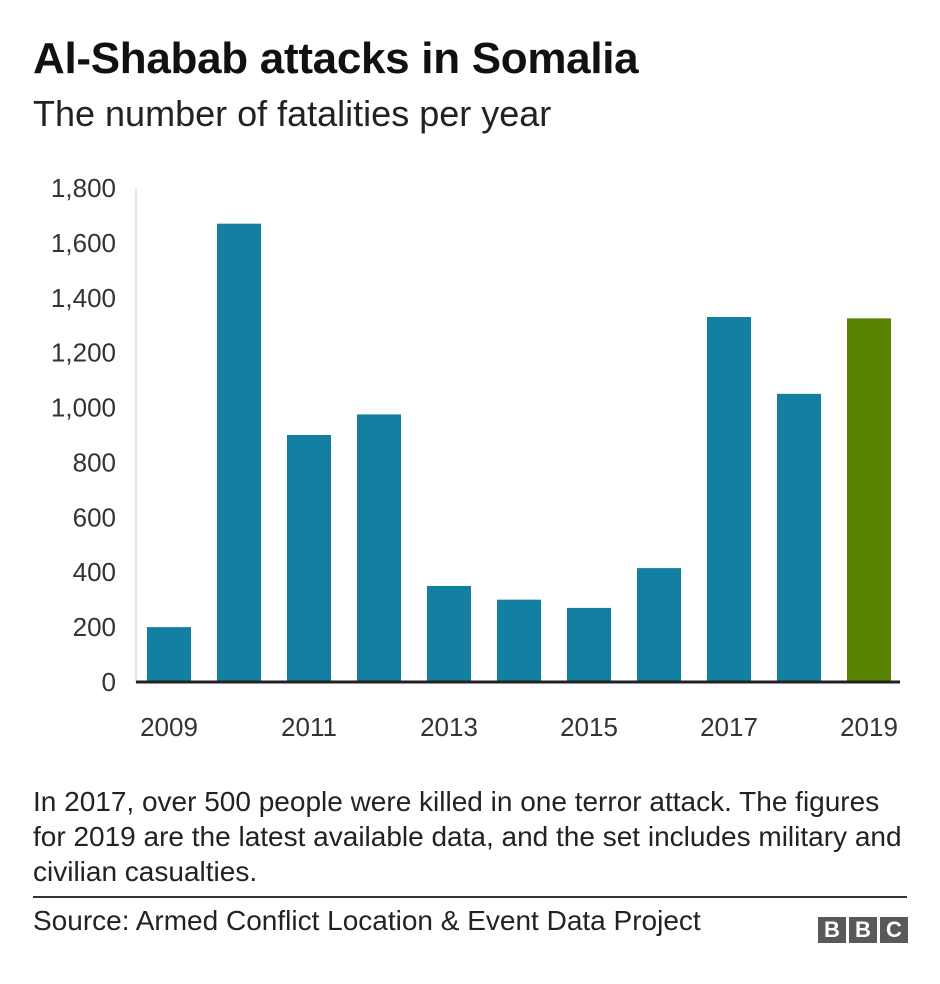  What do you see at coordinates (309, 558) in the screenshot?
I see `bar-2011` at bounding box center [309, 558].